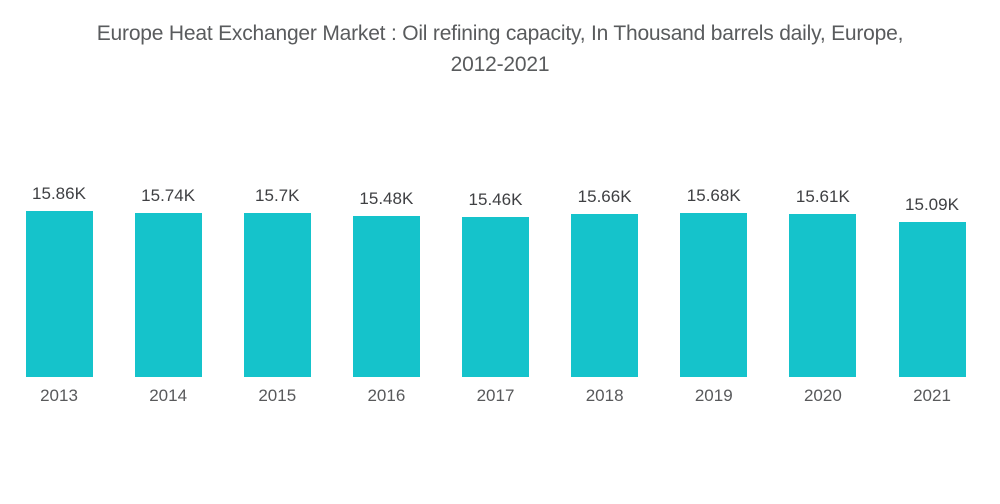 The image size is (1000, 504). I want to click on x-axis-label-2014: 2014, so click(168, 395).